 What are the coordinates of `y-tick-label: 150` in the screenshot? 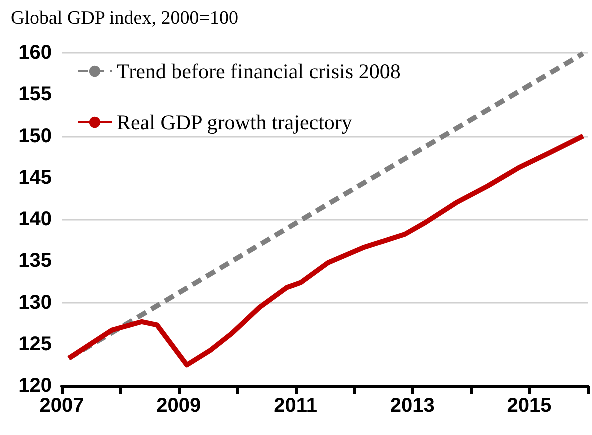 It's located at (35, 136).